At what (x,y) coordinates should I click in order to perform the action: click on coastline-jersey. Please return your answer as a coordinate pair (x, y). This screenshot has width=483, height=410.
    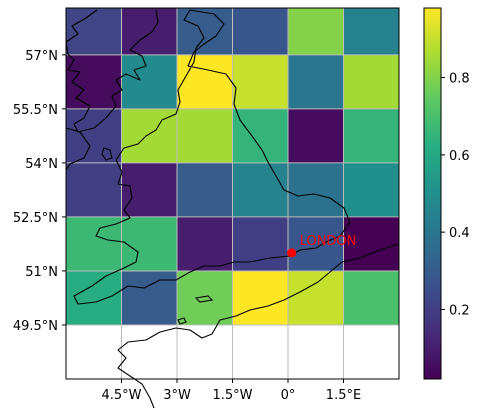
    Looking at the image, I should click on (182, 321).